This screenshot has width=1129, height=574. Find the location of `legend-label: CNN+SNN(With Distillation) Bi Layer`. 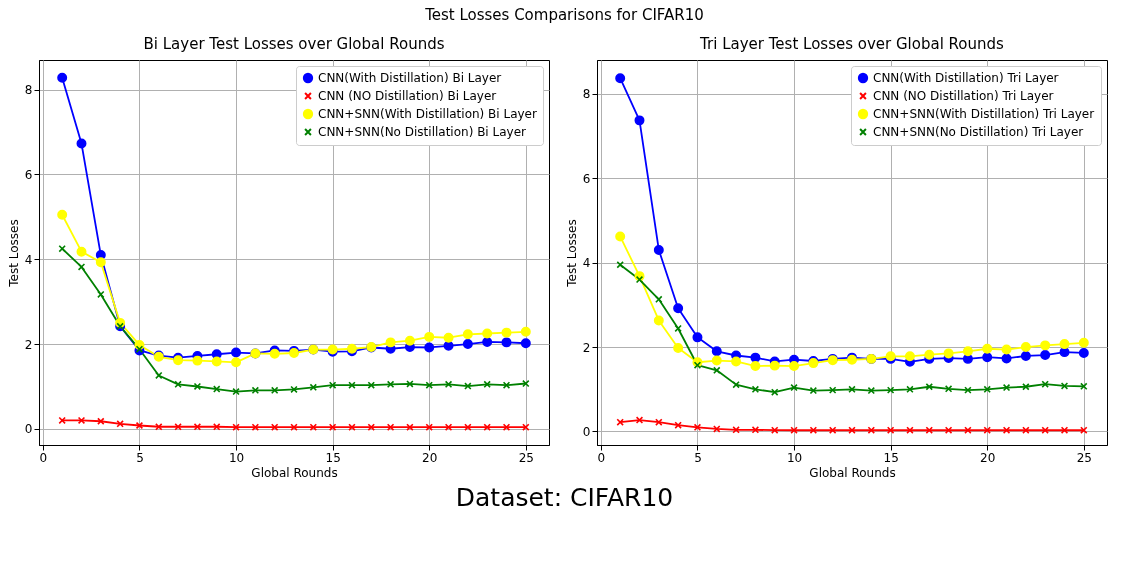

legend-label: CNN+SNN(With Distillation) Bi Layer is located at coordinates (427, 114).